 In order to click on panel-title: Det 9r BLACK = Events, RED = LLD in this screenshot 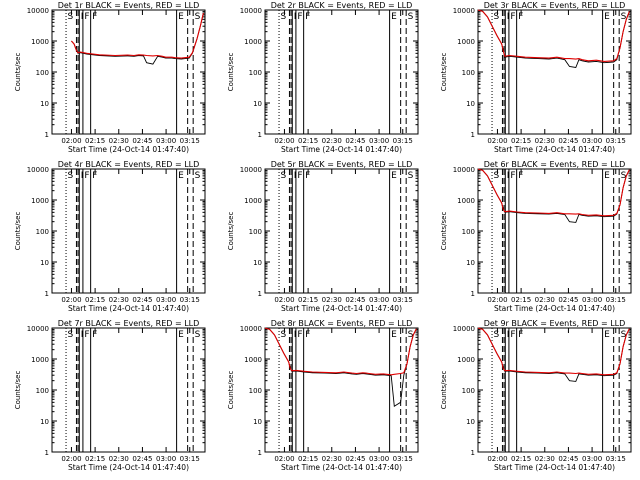, I will do `click(555, 323)`.